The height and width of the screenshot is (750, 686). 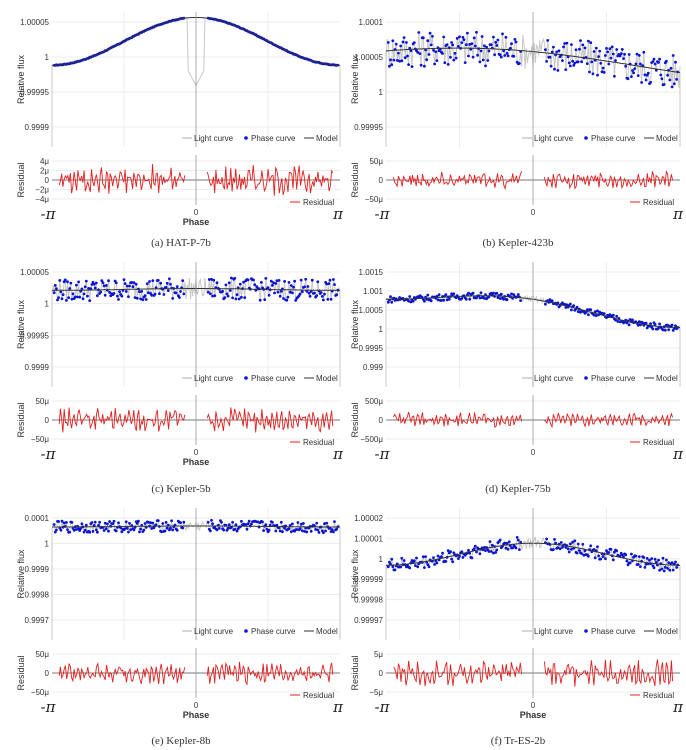 I want to click on y-axis-label: Relative flux, so click(x=355, y=324).